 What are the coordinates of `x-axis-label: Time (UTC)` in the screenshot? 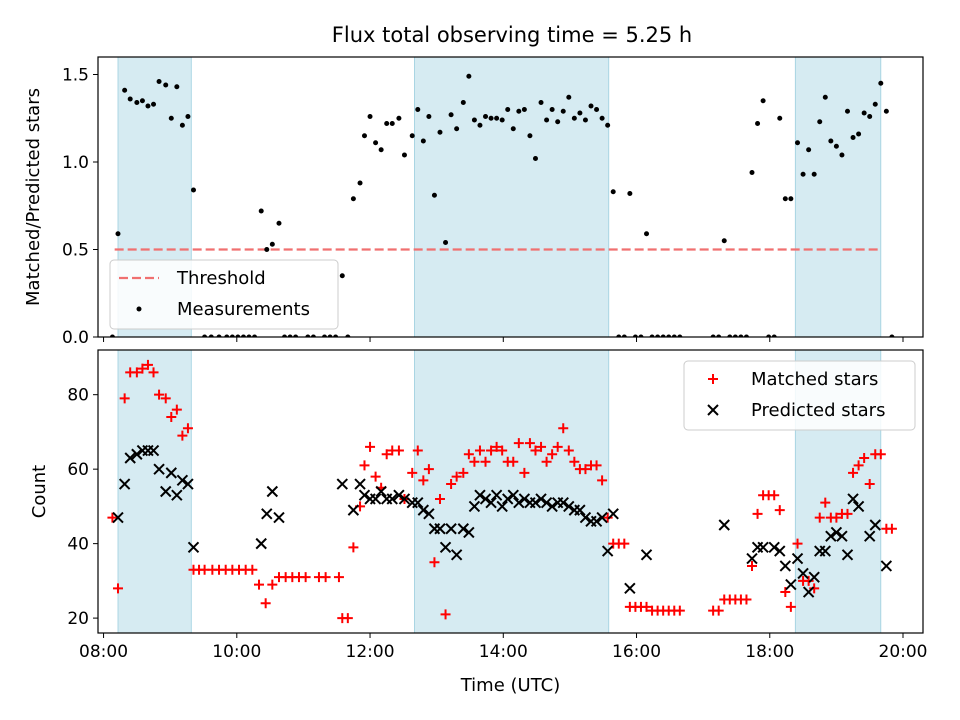 It's located at (510, 685).